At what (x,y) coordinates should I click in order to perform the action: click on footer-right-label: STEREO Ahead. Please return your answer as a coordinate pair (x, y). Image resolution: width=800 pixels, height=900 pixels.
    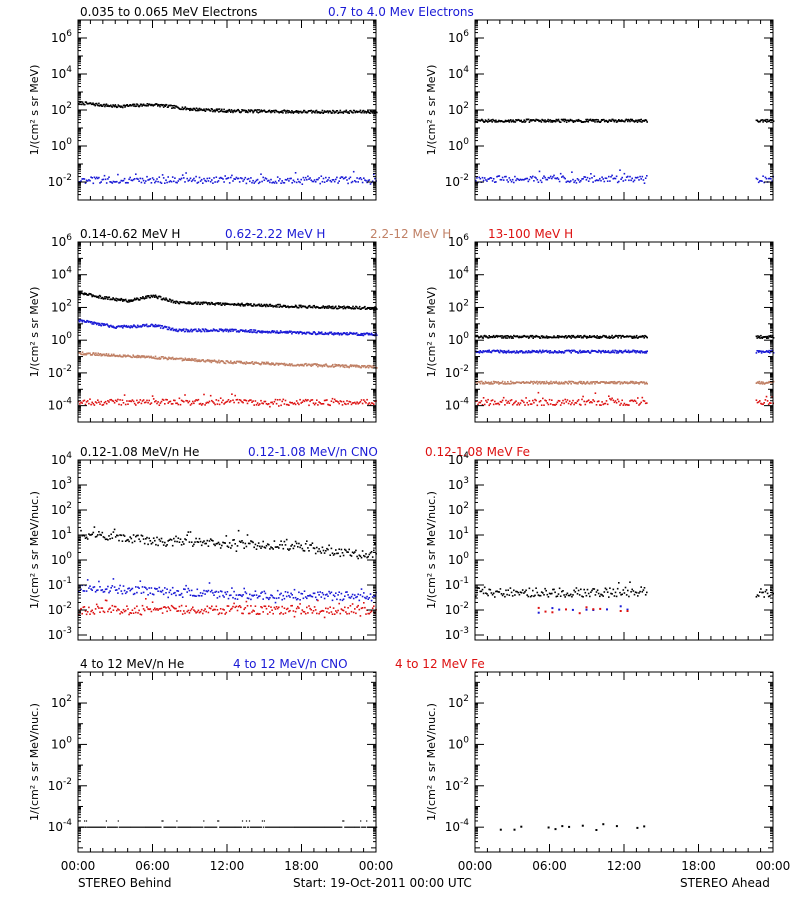
    Looking at the image, I should click on (725, 883).